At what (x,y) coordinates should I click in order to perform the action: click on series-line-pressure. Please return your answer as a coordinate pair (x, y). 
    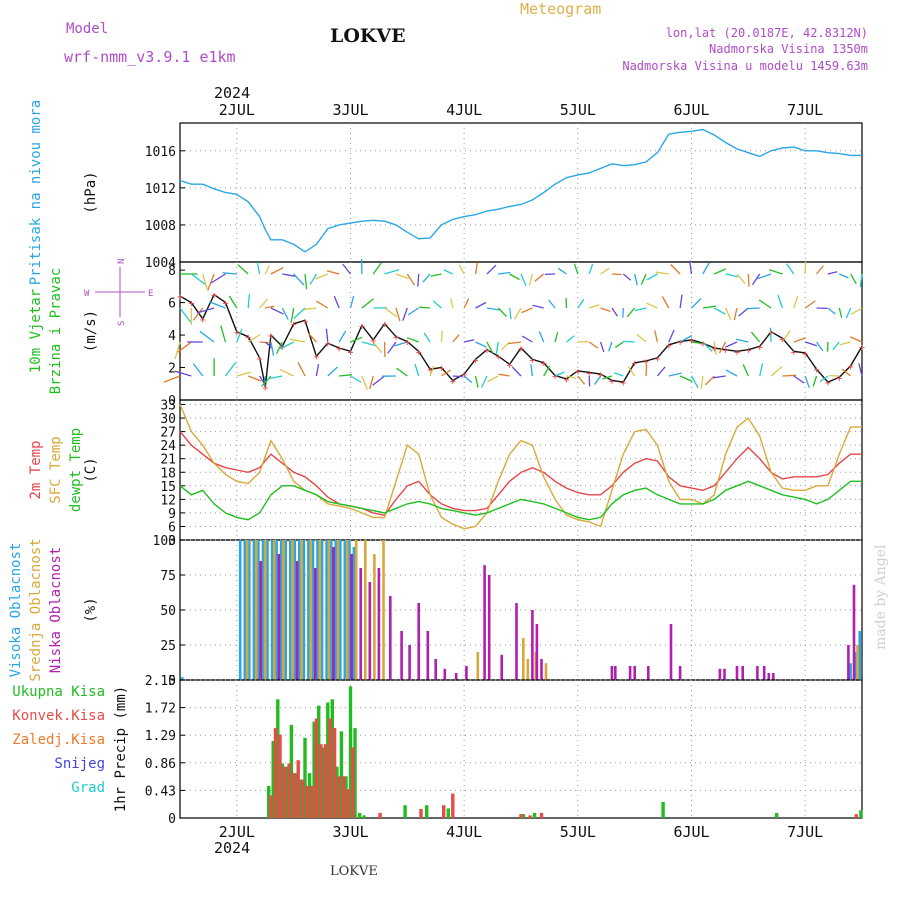
    Looking at the image, I should click on (520, 190).